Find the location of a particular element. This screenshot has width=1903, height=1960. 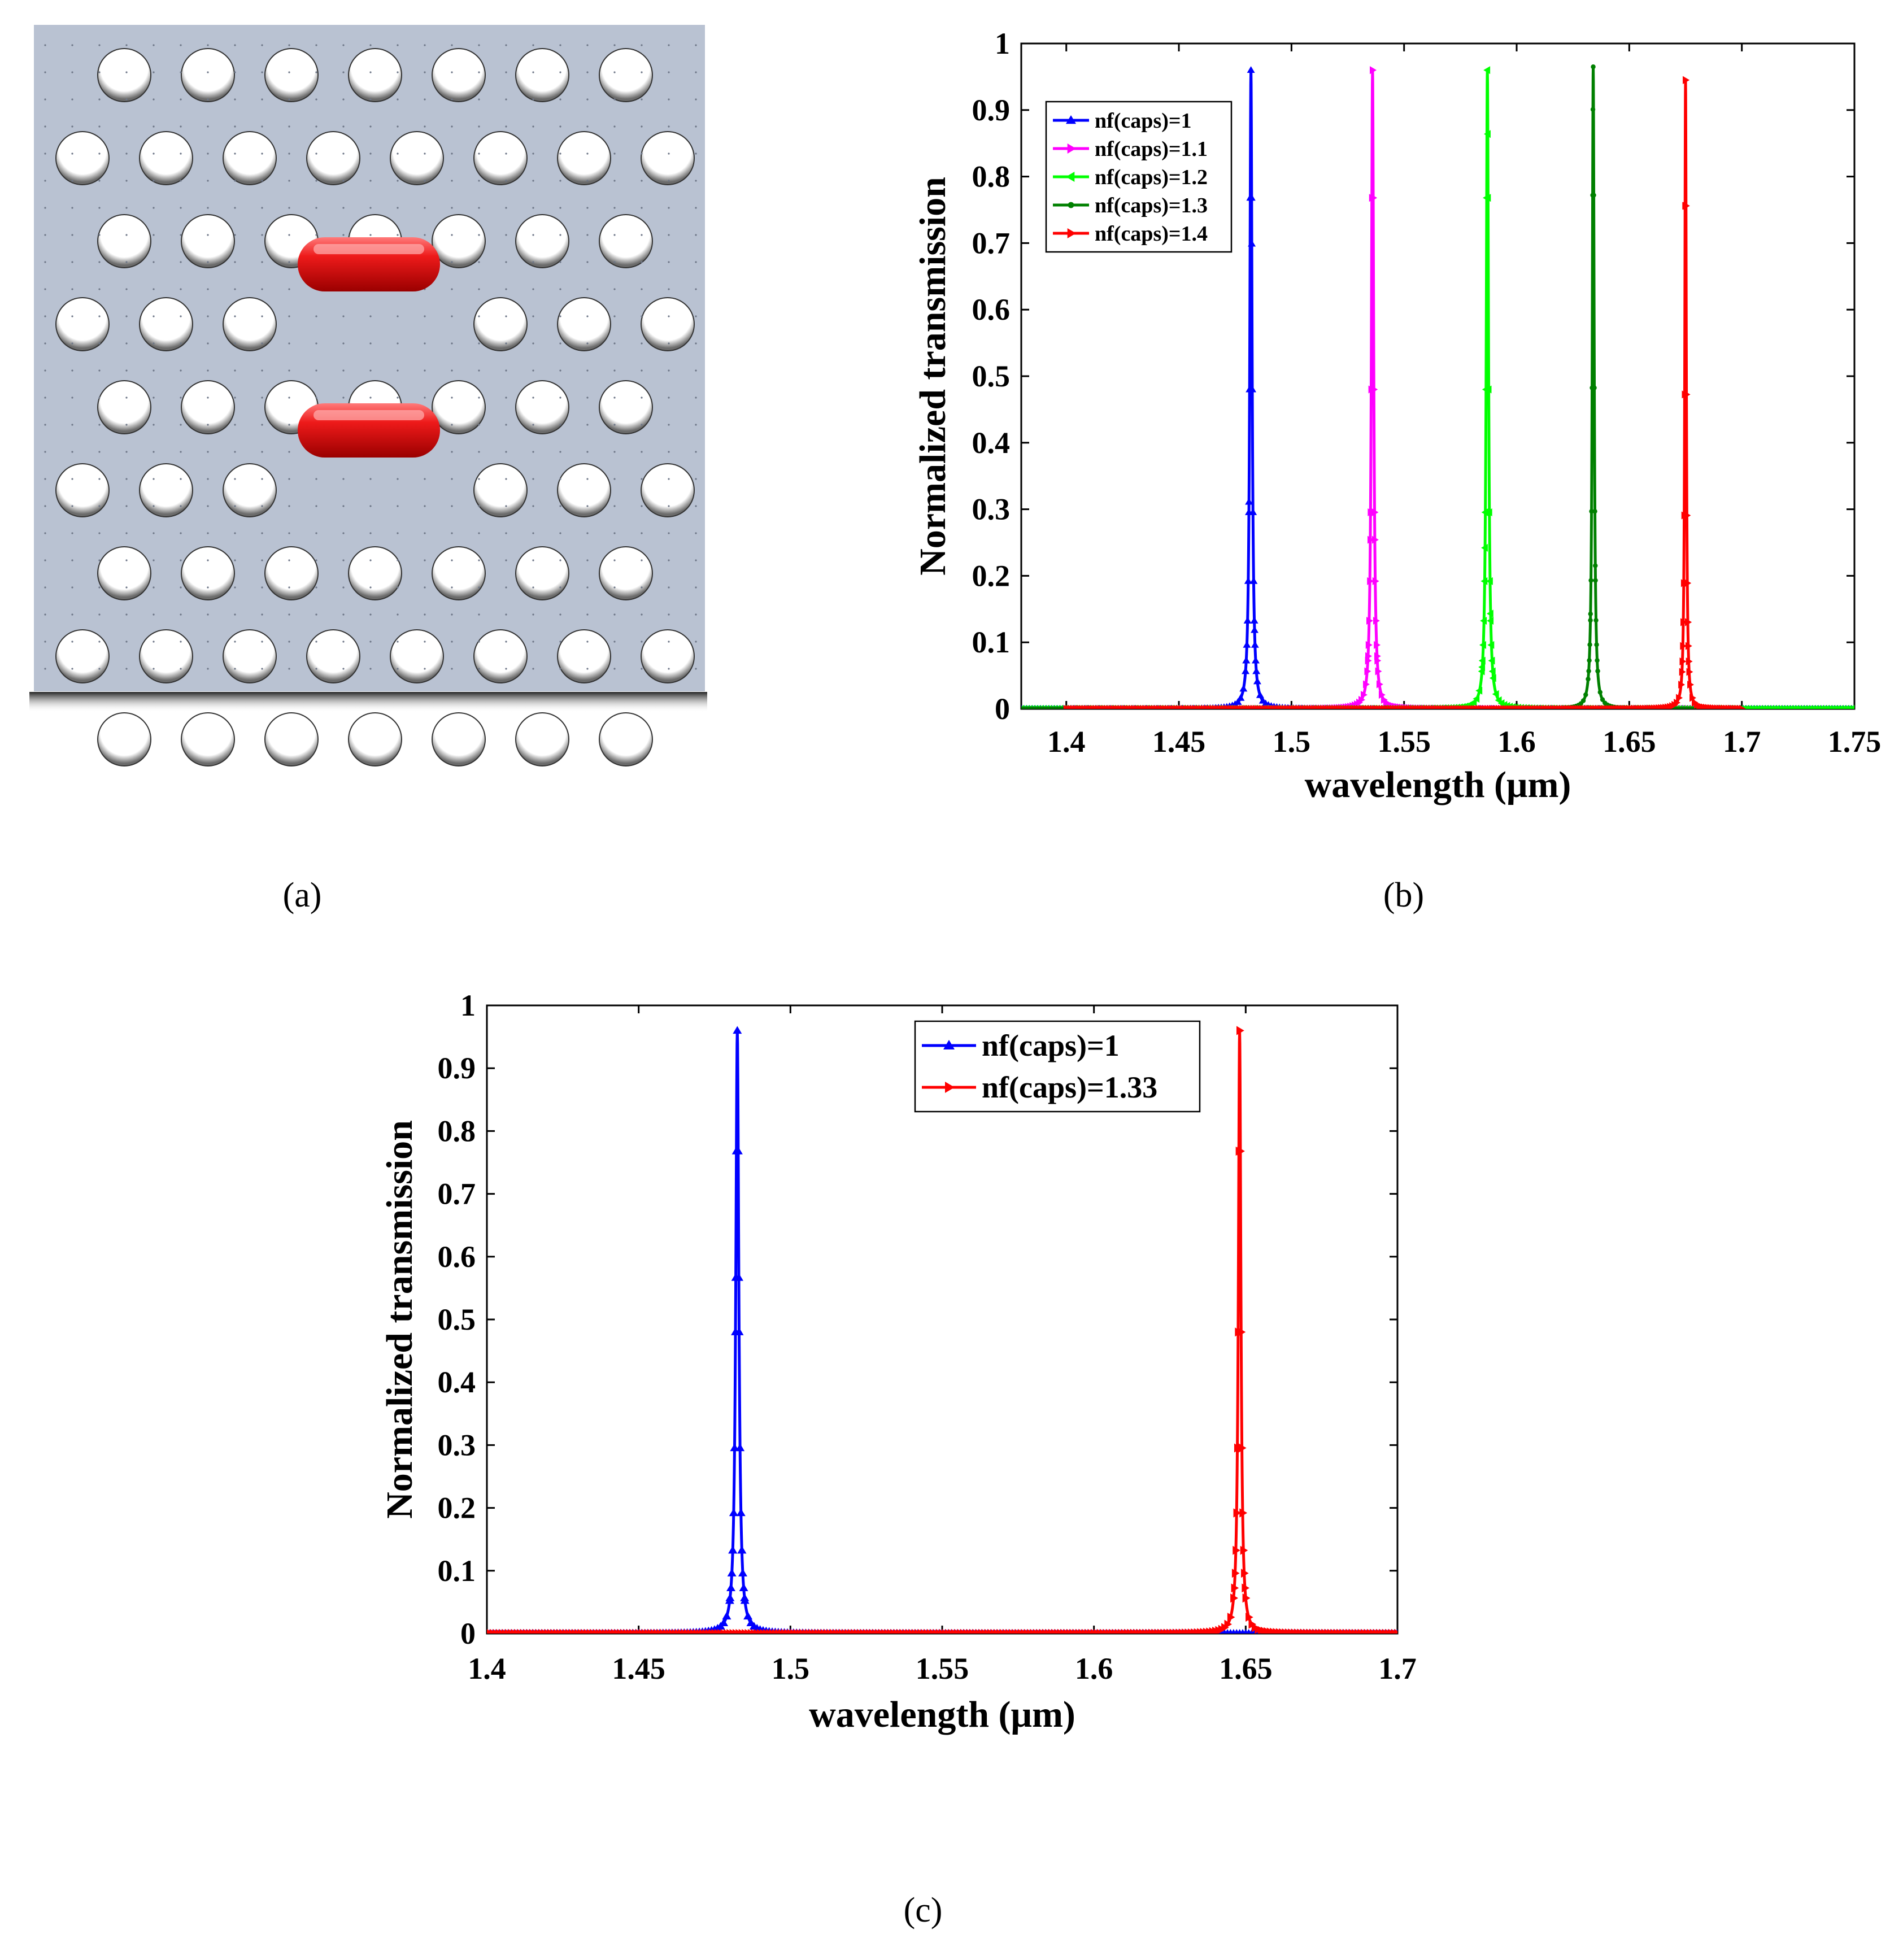

legend: nf(caps)=1 nf(caps)=1.33 is located at coordinates (1057, 1066).